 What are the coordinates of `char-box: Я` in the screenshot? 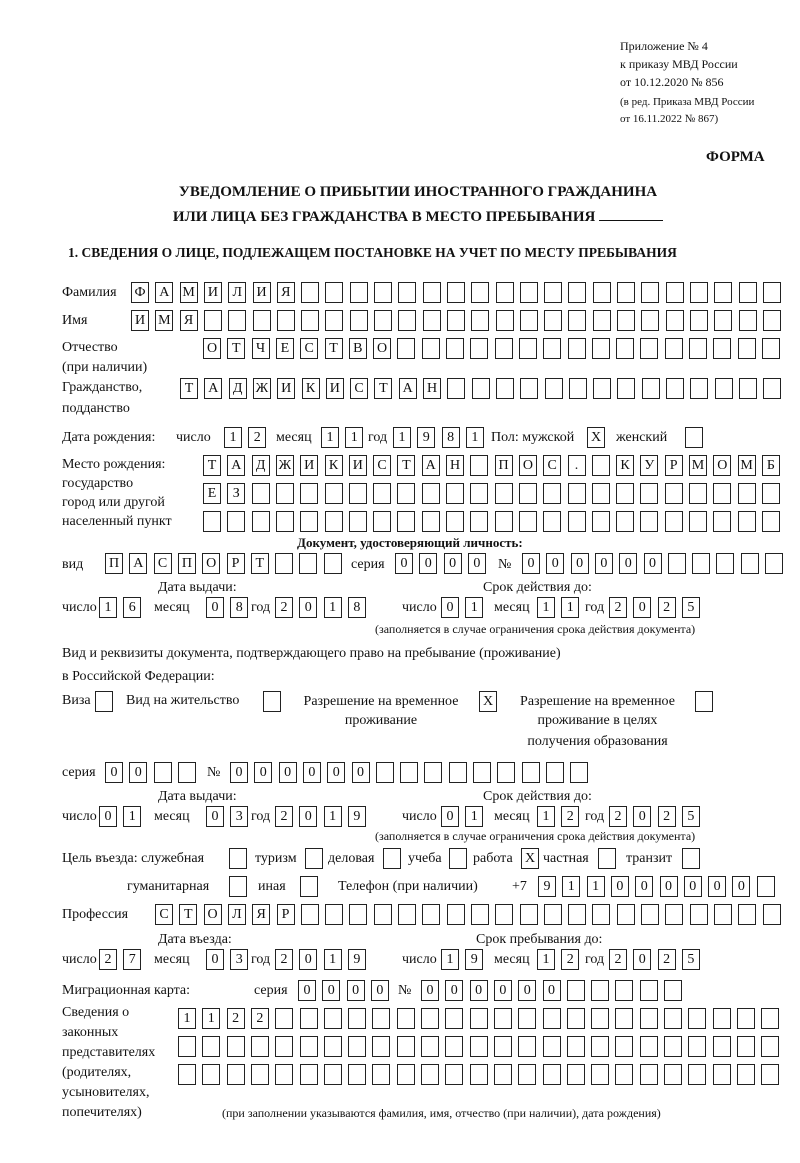 It's located at (261, 914).